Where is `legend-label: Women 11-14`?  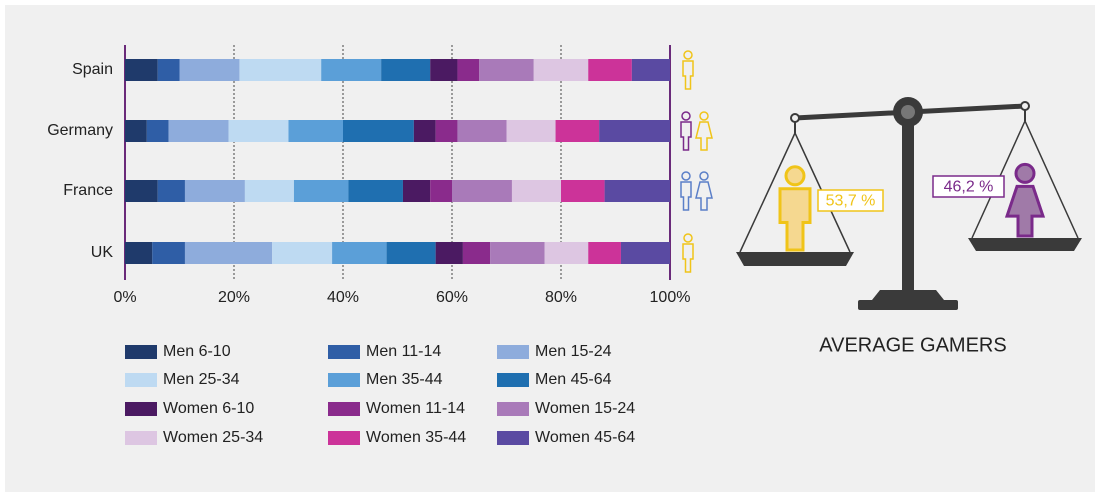
legend-label: Women 11-14 is located at coordinates (415, 408).